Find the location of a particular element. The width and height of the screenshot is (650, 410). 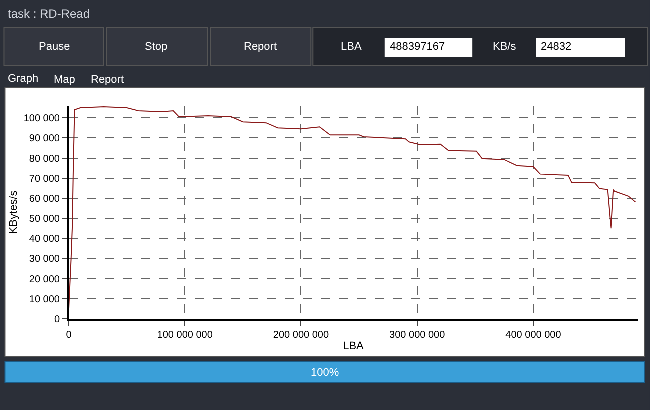

y-tick-label: 40 000 is located at coordinates (44, 240).